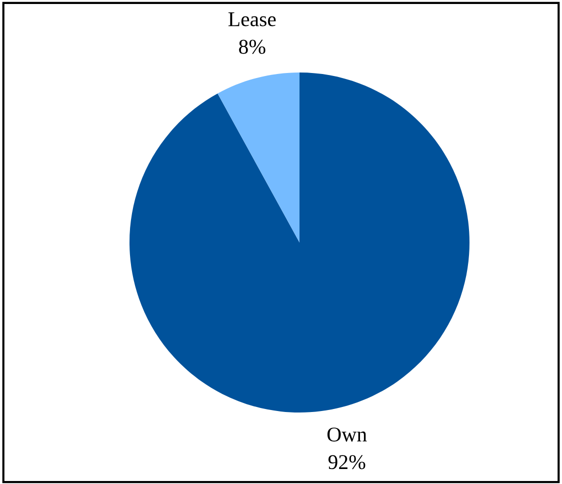  What do you see at coordinates (259, 157) in the screenshot?
I see `pie-slice` at bounding box center [259, 157].